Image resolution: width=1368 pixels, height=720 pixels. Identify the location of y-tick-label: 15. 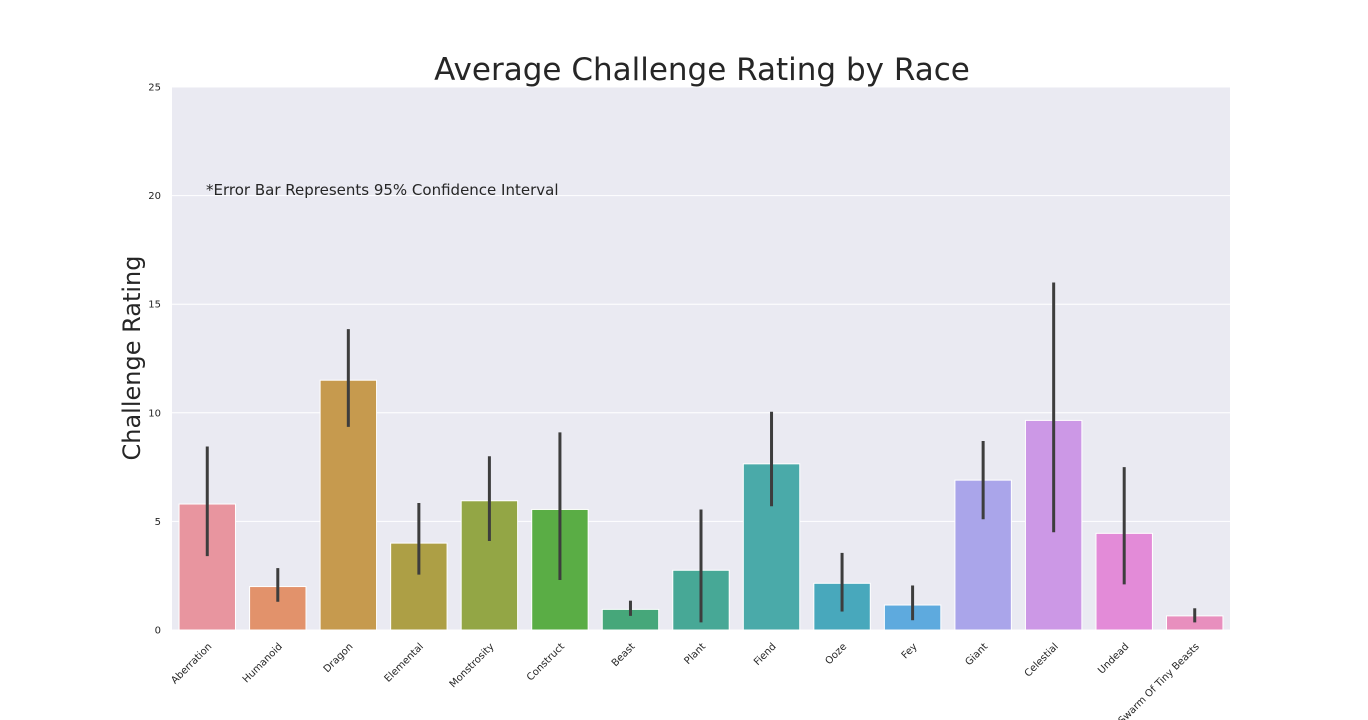
(154, 305).